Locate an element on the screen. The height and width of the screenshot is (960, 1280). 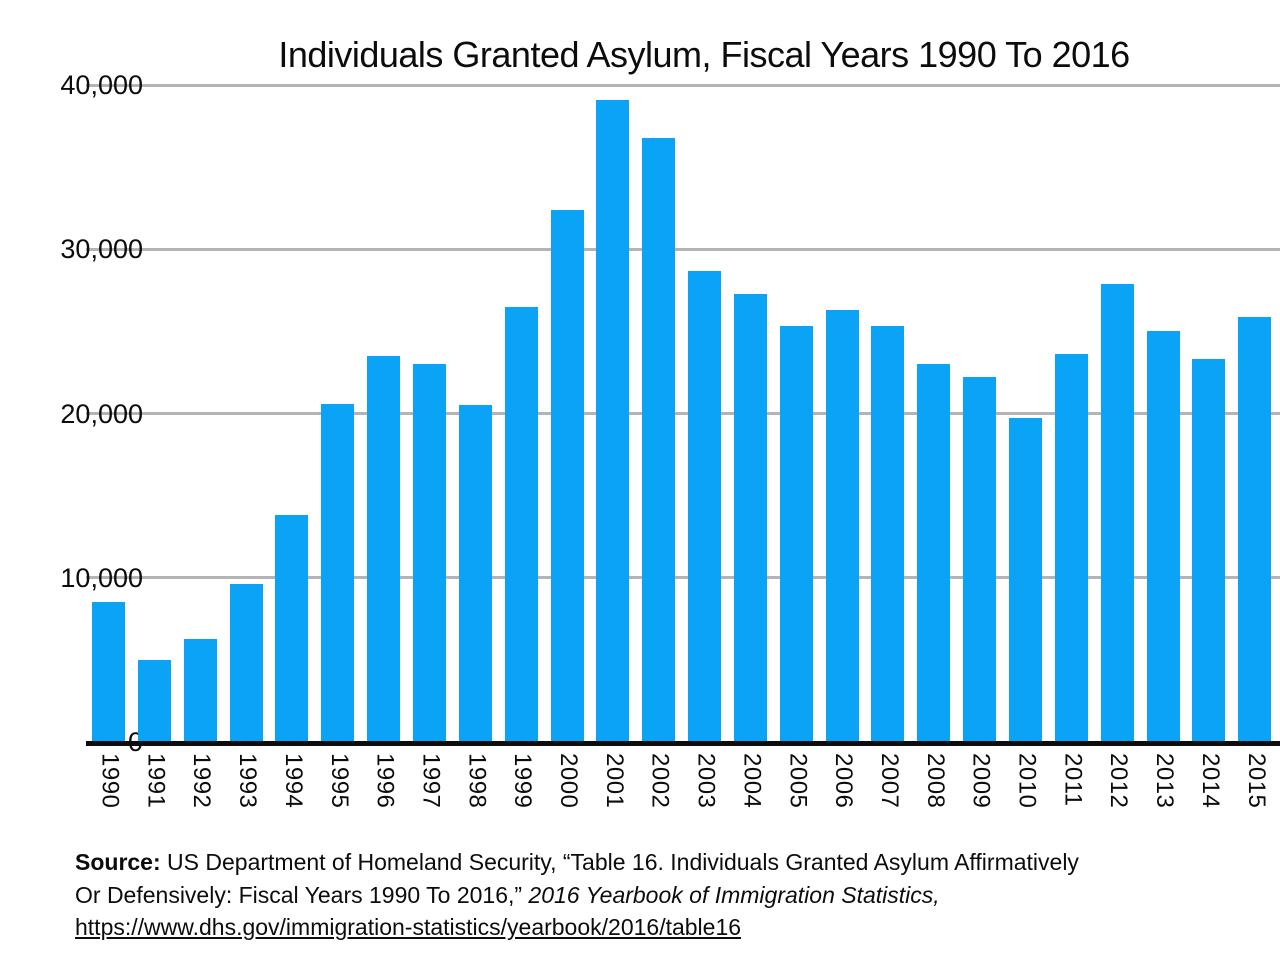
bar-2011 is located at coordinates (1071, 548).